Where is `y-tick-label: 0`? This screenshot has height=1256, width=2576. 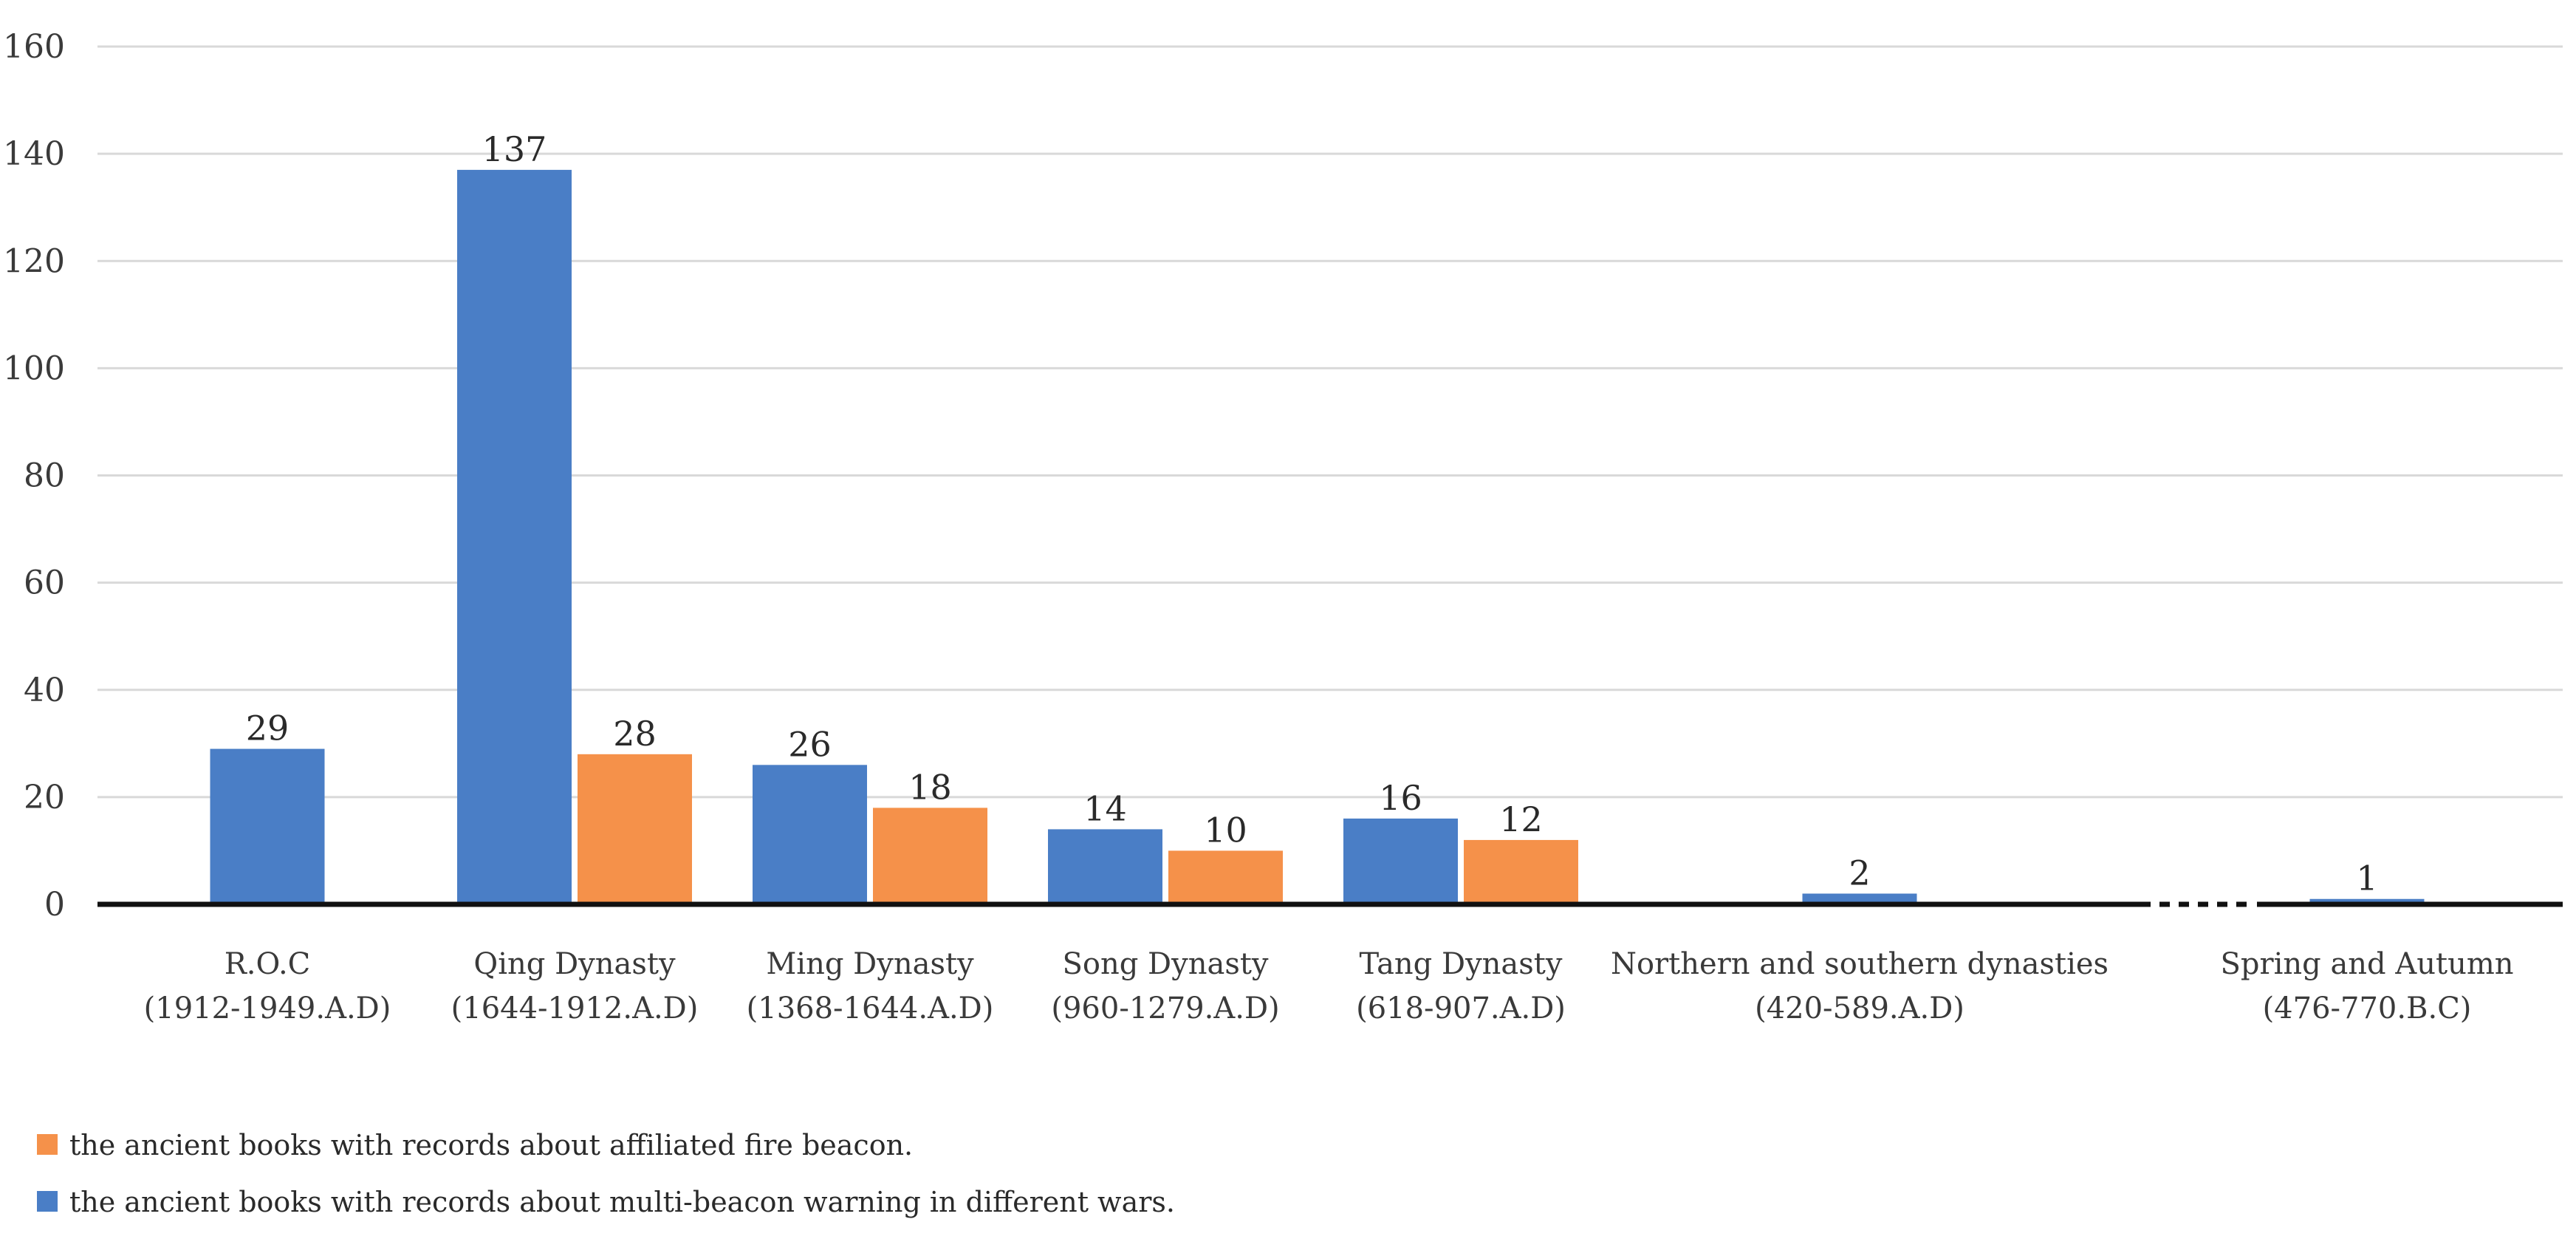
y-tick-label: 0 is located at coordinates (54, 905).